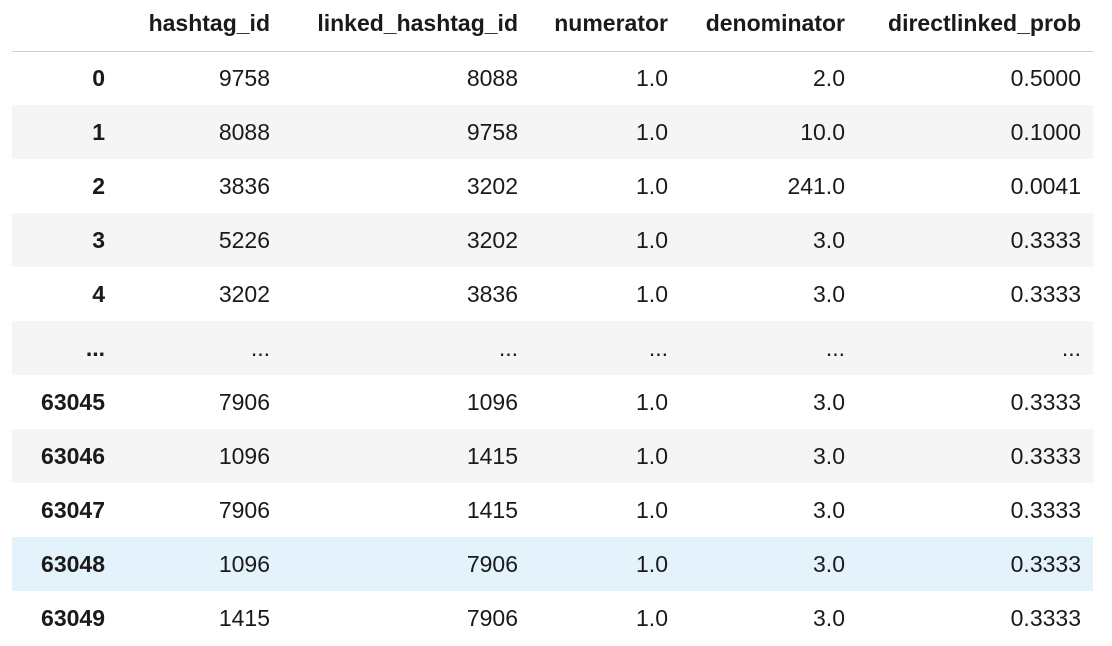 The height and width of the screenshot is (646, 1112). What do you see at coordinates (244, 293) in the screenshot?
I see `cell-hashtag-id: 3202` at bounding box center [244, 293].